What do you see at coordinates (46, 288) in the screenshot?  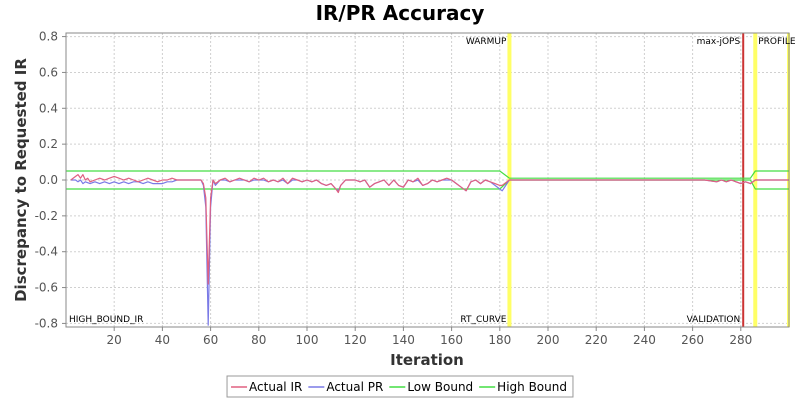 I see `y-tick-label: -0.6` at bounding box center [46, 288].